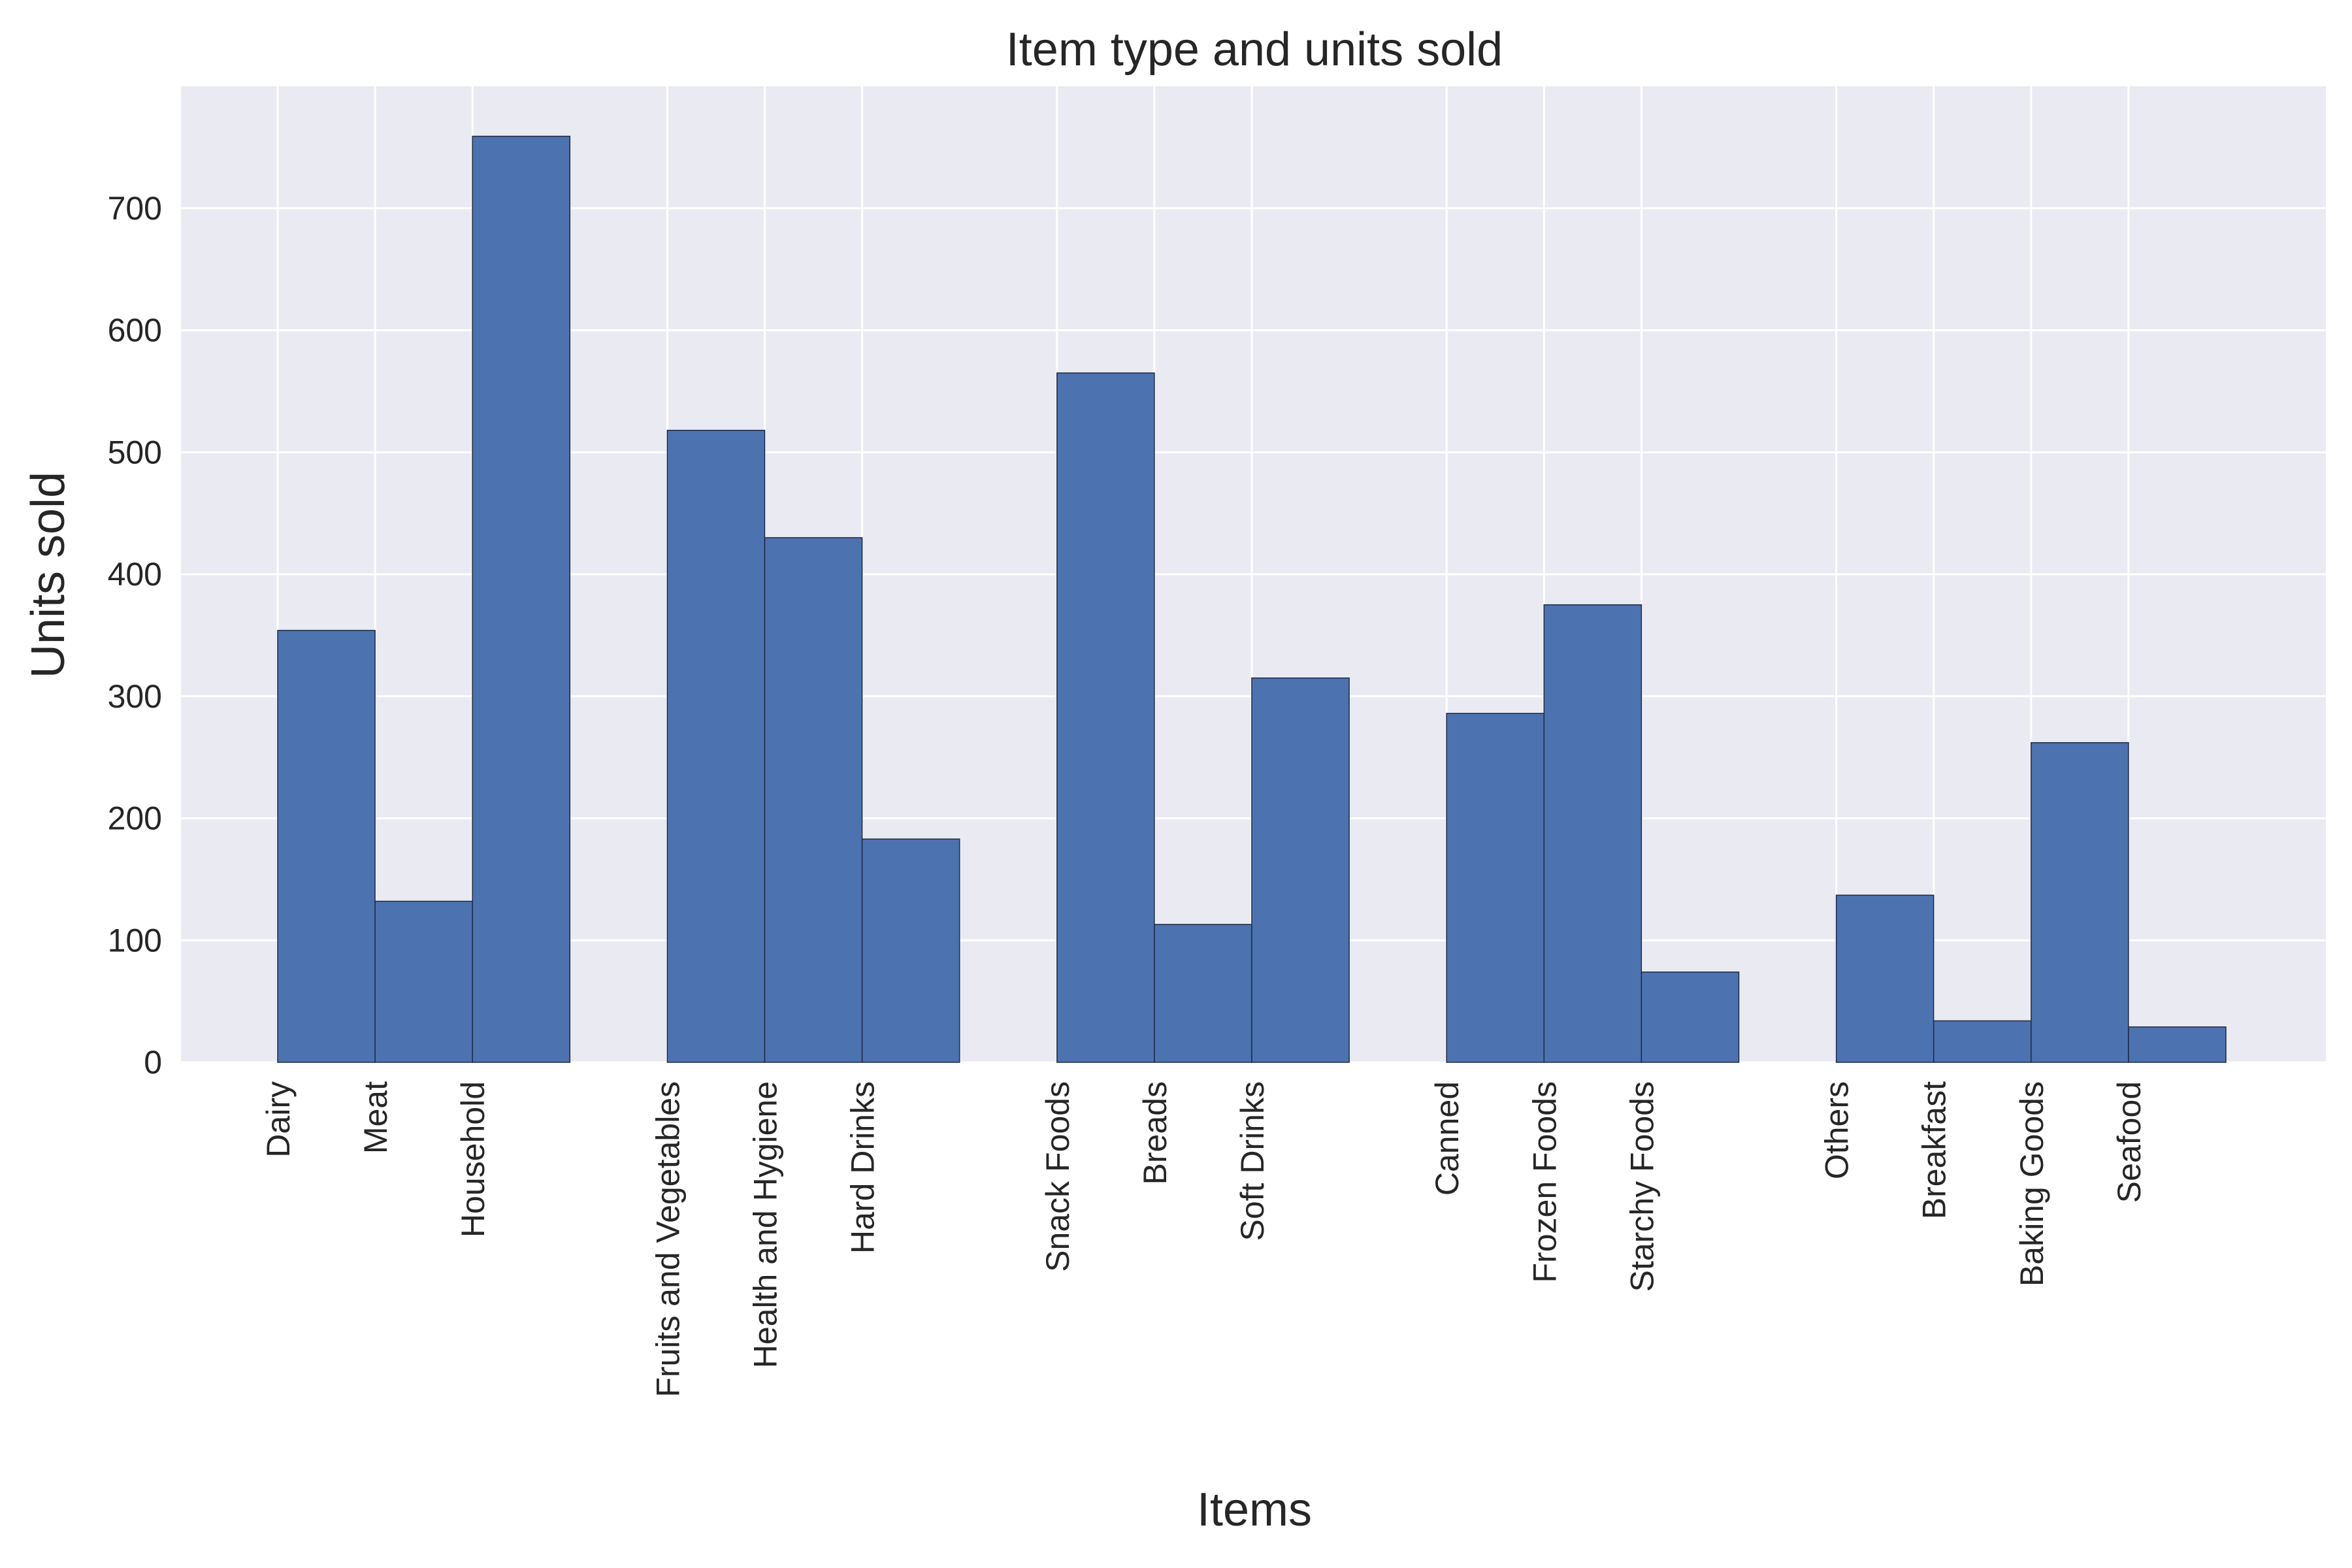  What do you see at coordinates (135, 635) in the screenshot?
I see `y-axis-ticks: 0 100 200 300 400 500 600 700` at bounding box center [135, 635].